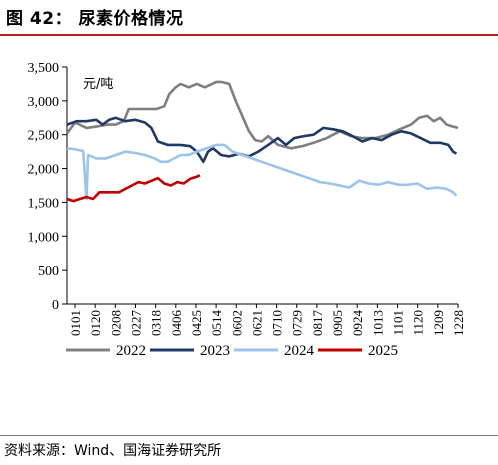 The image size is (498, 465). Describe the element at coordinates (256, 323) in the screenshot. I see `x-tick-label: 0621` at that location.